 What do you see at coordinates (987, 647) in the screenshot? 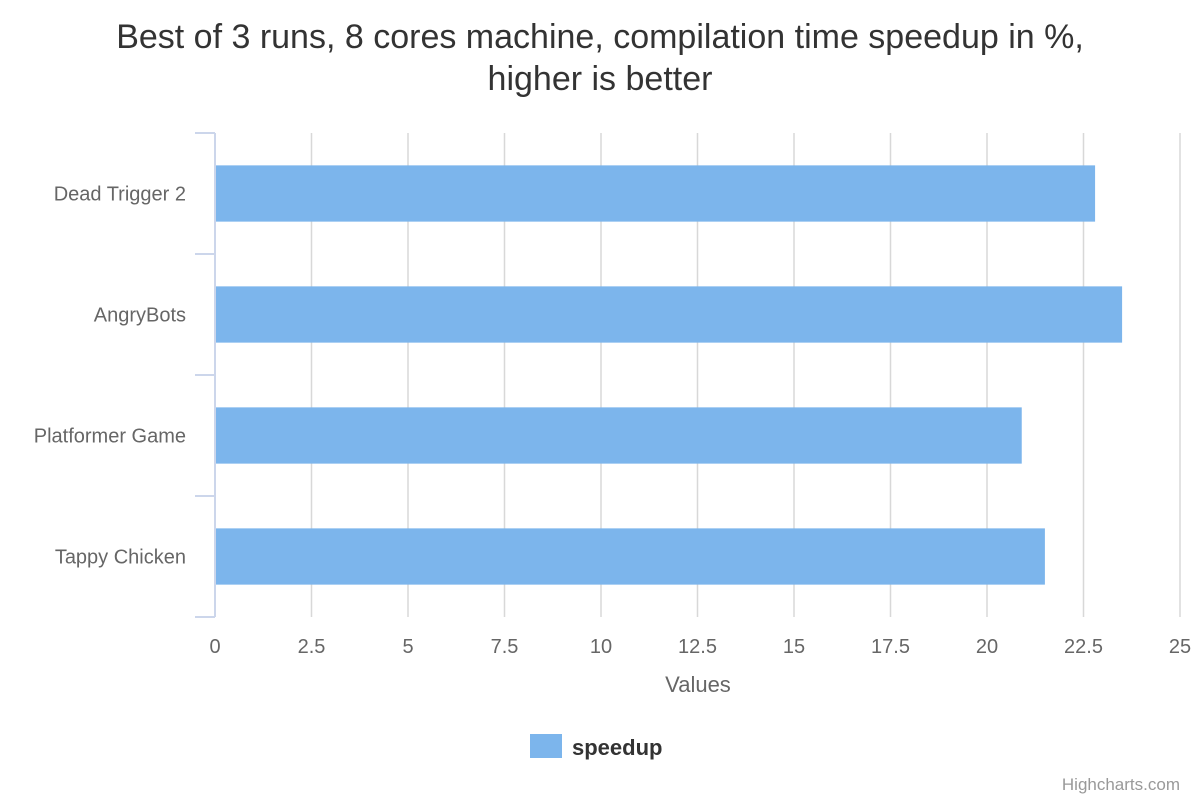
I see `value-axis-tick-label: 20` at bounding box center [987, 647].